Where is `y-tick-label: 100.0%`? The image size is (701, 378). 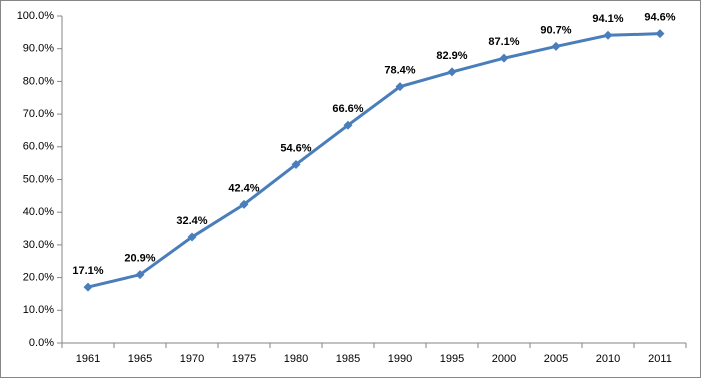 y-tick-label: 100.0% is located at coordinates (36, 16).